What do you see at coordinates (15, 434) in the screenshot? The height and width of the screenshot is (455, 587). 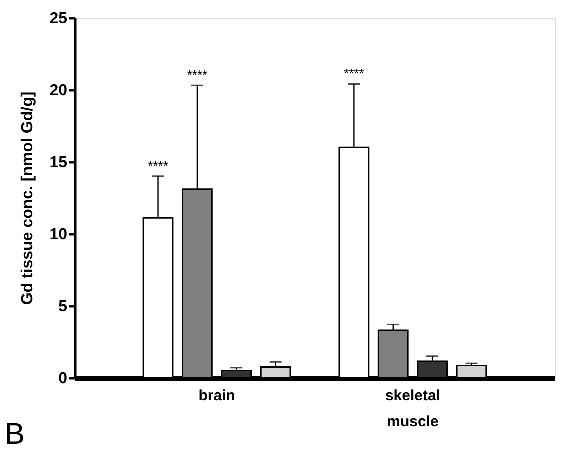 I see `text: B` at bounding box center [15, 434].